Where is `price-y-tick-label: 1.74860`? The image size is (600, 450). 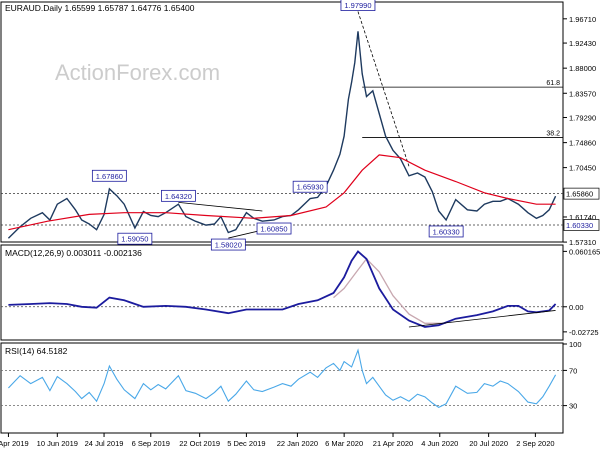
price-y-tick-label: 1.74860 is located at coordinates (582, 143).